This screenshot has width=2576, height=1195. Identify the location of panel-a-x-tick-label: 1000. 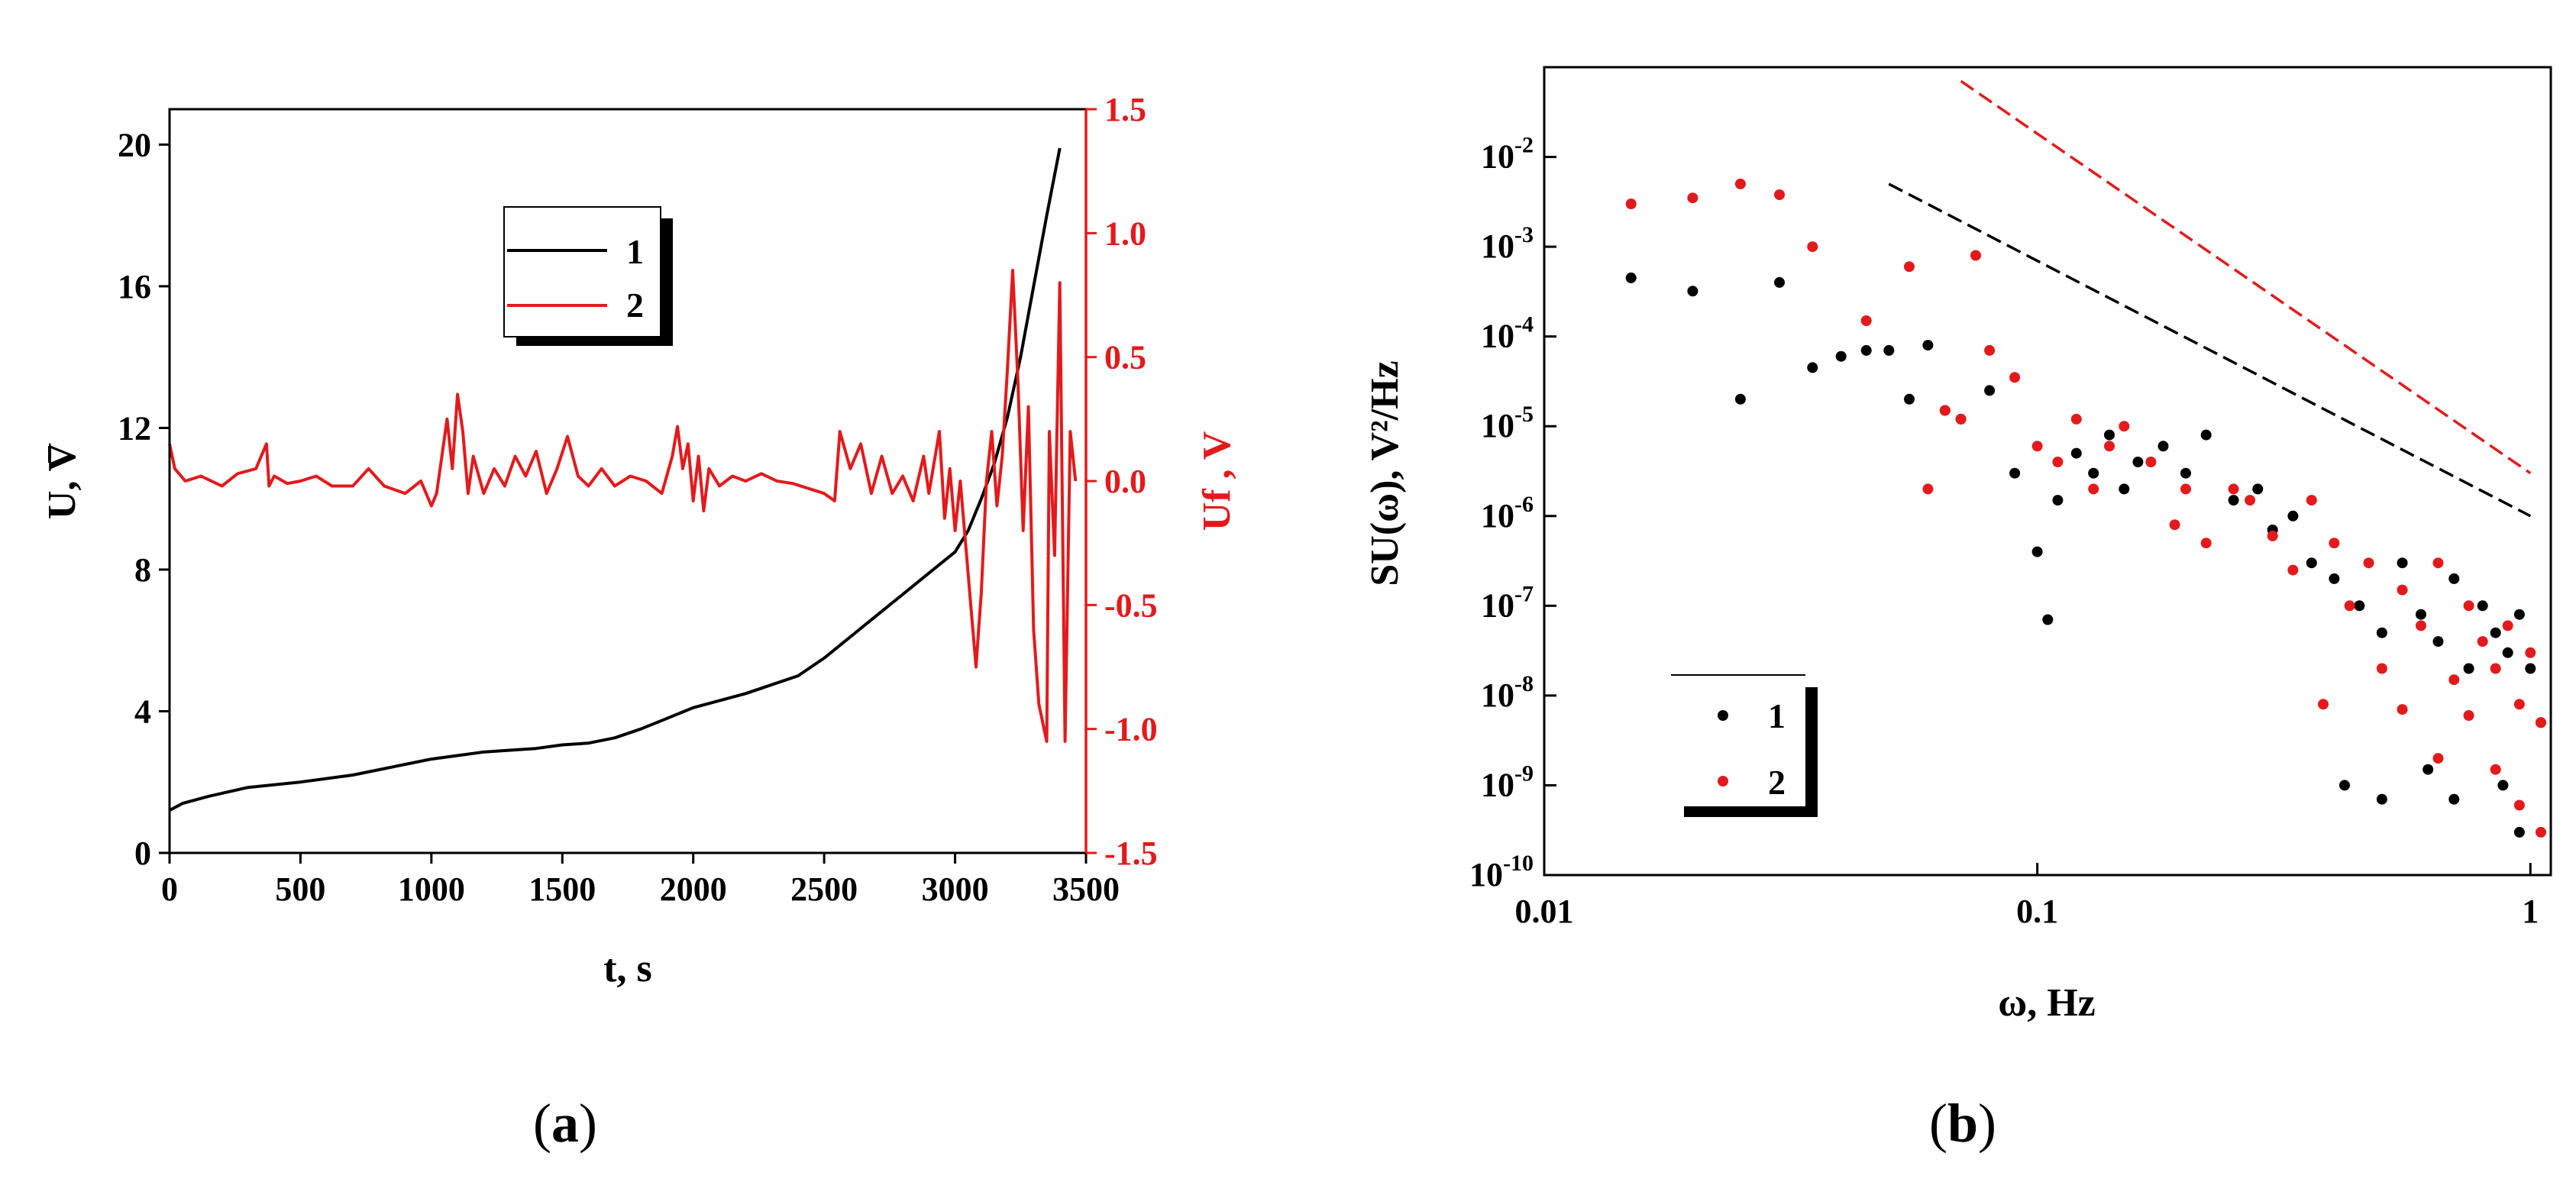
(431, 889).